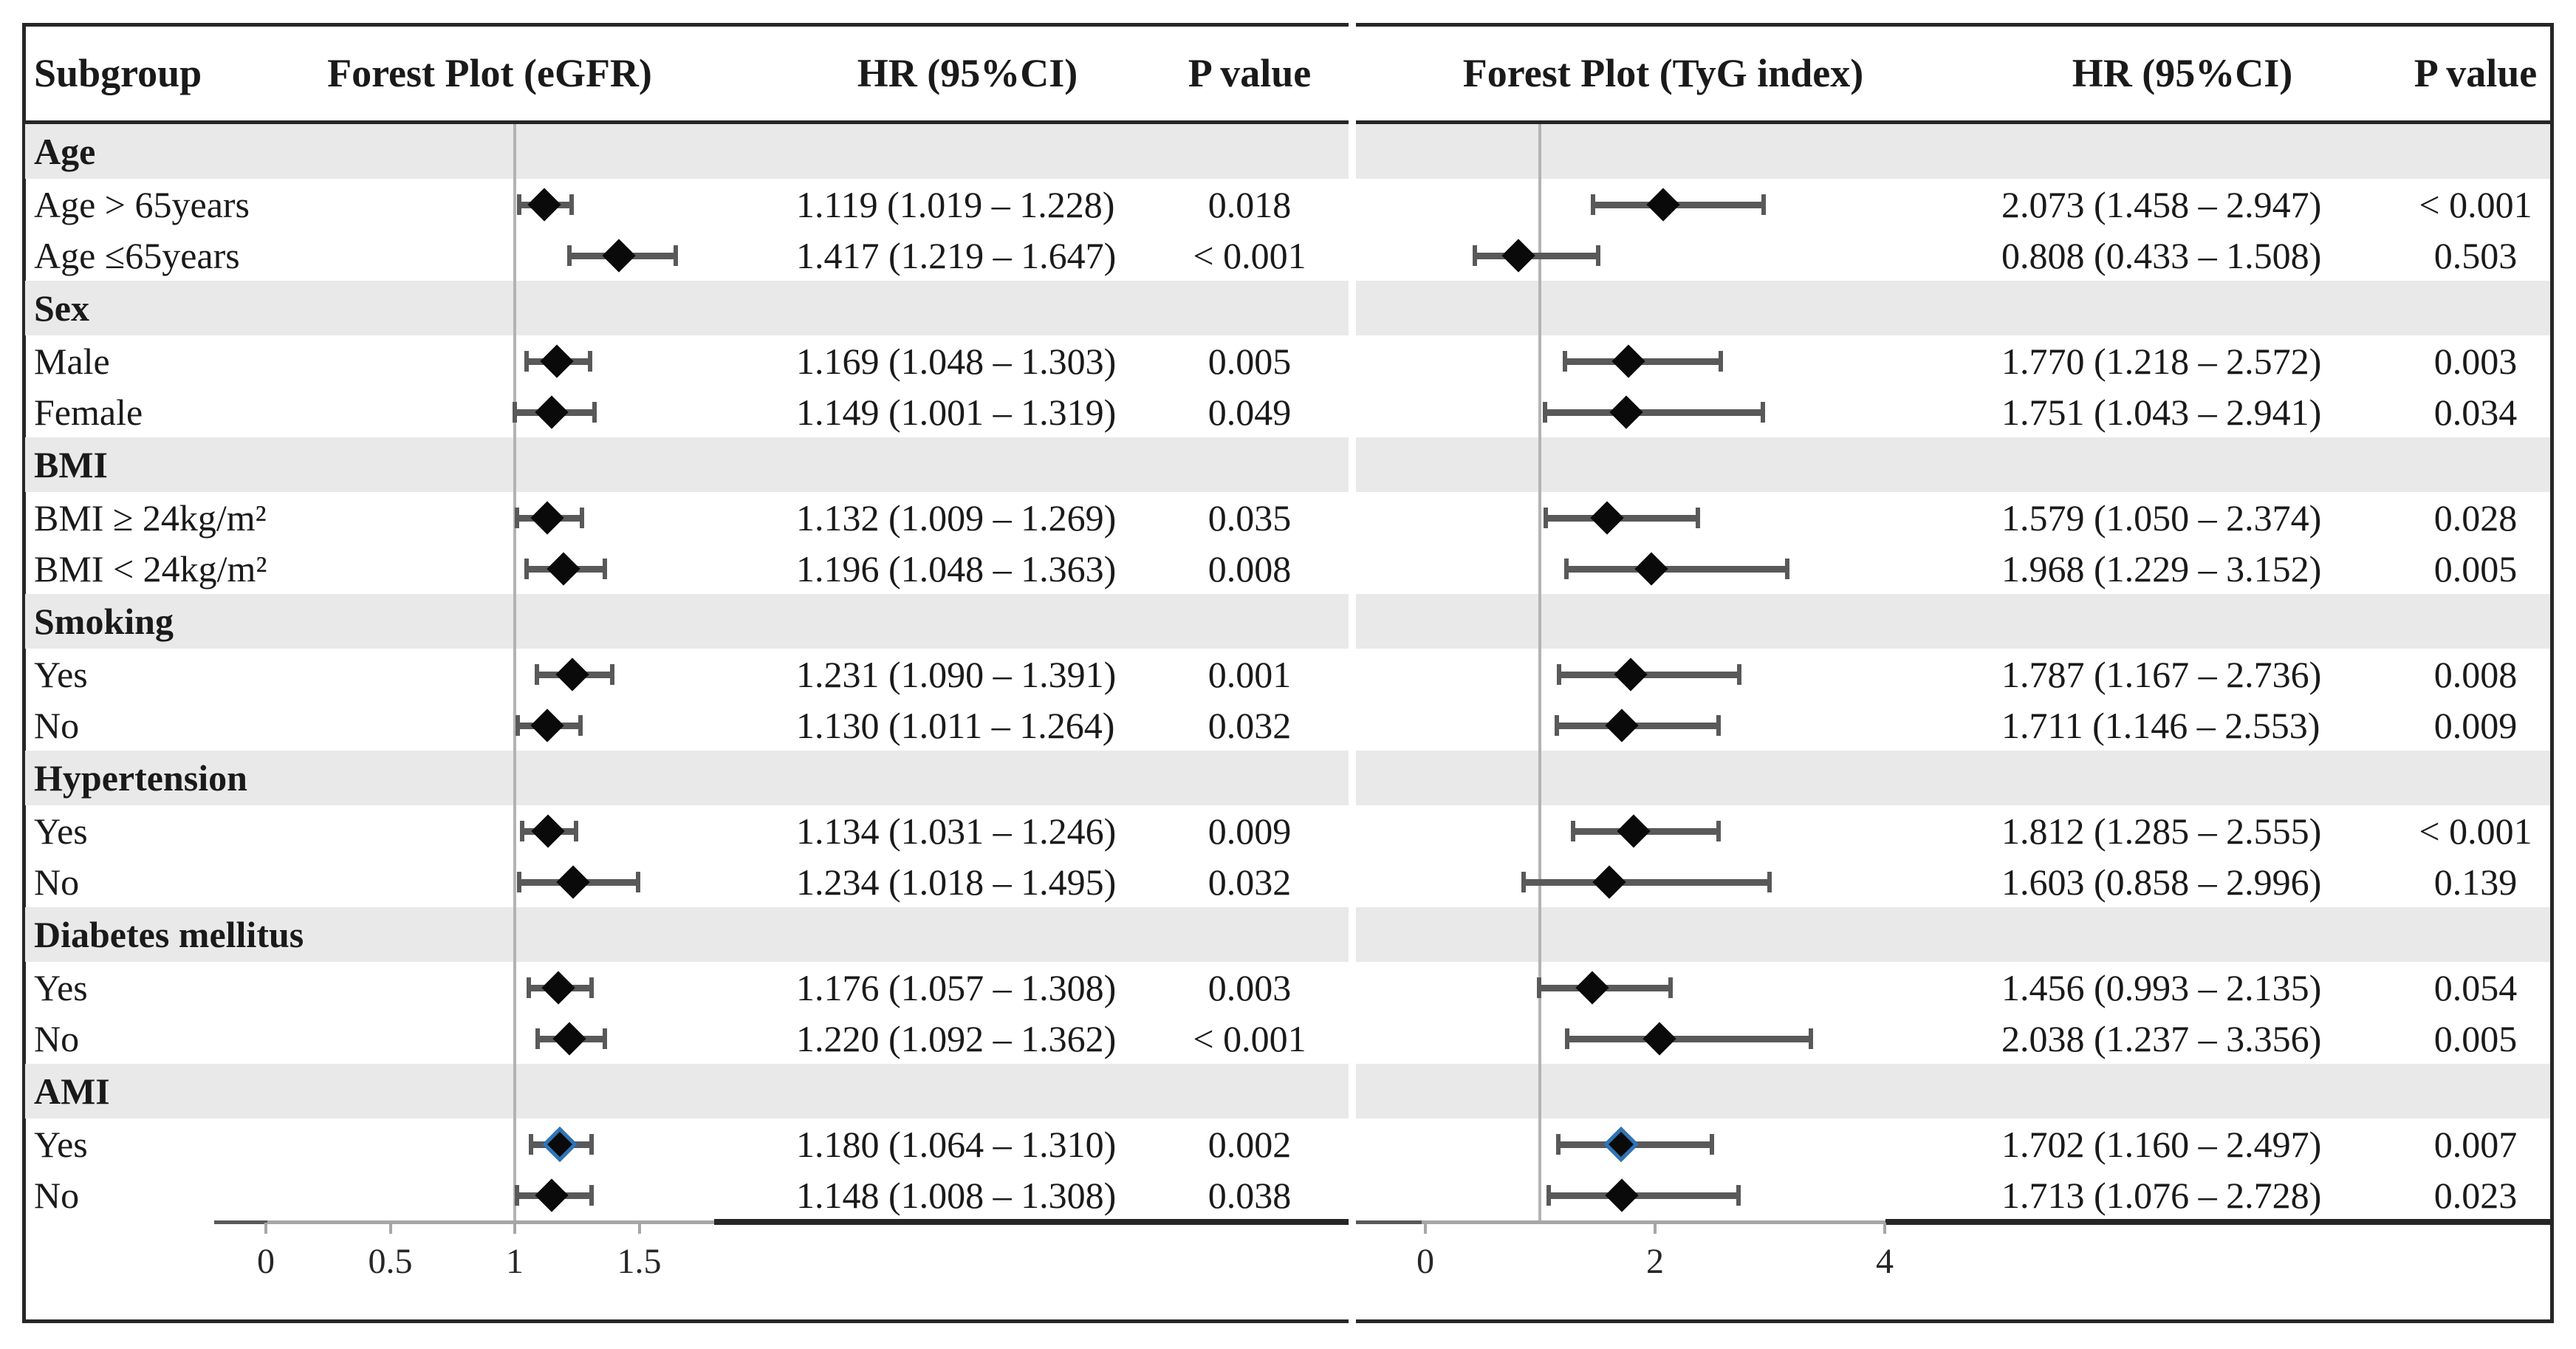 The image size is (2576, 1349). I want to click on hr-ci-text: 1.751 (1.043 – 2.941), so click(2161, 412).